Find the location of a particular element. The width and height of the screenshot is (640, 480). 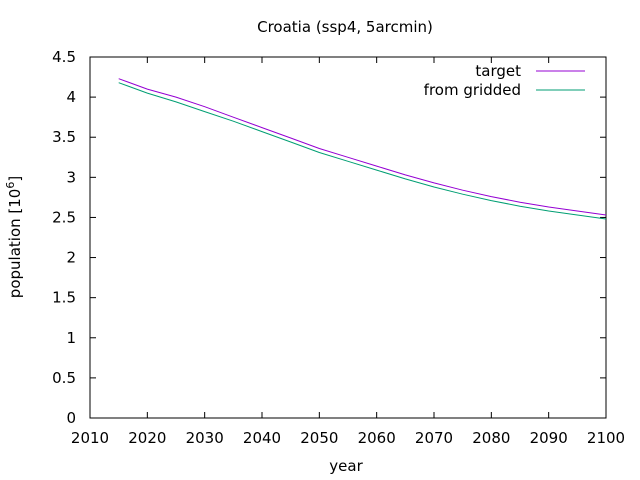

x-tick-label: 2100 is located at coordinates (606, 438).